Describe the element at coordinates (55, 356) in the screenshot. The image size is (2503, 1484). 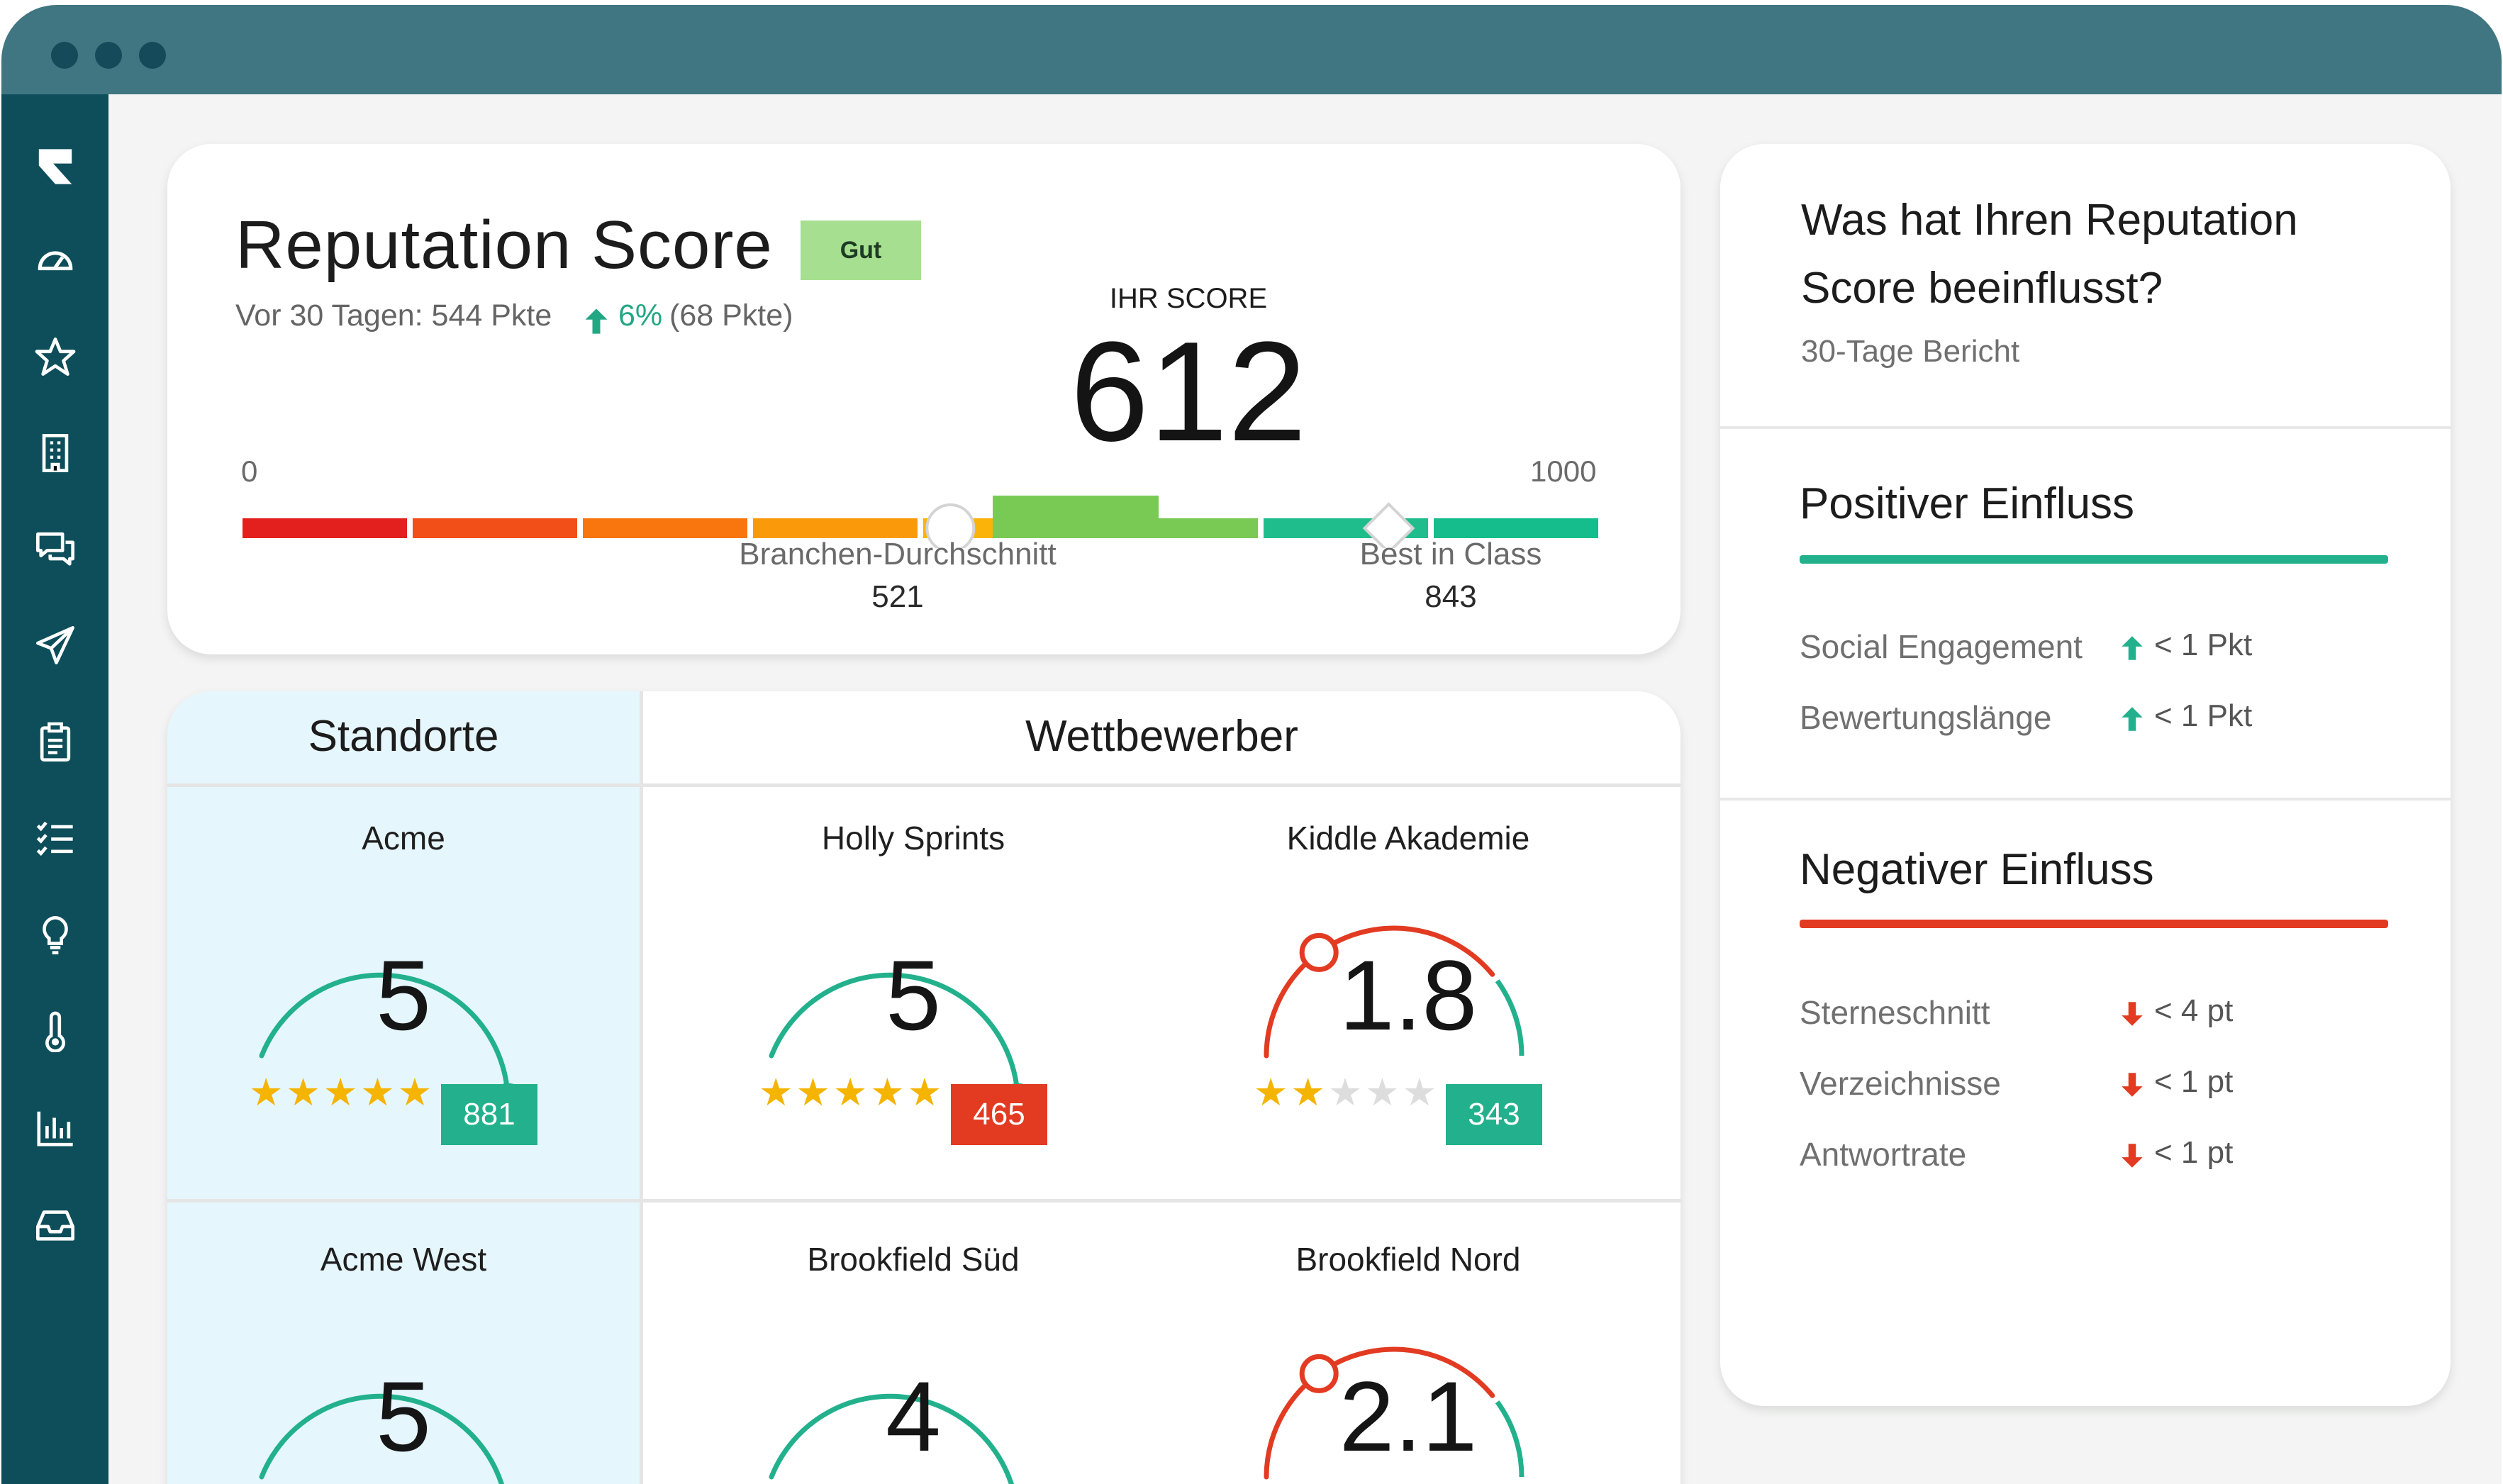
I see `star-icon` at that location.